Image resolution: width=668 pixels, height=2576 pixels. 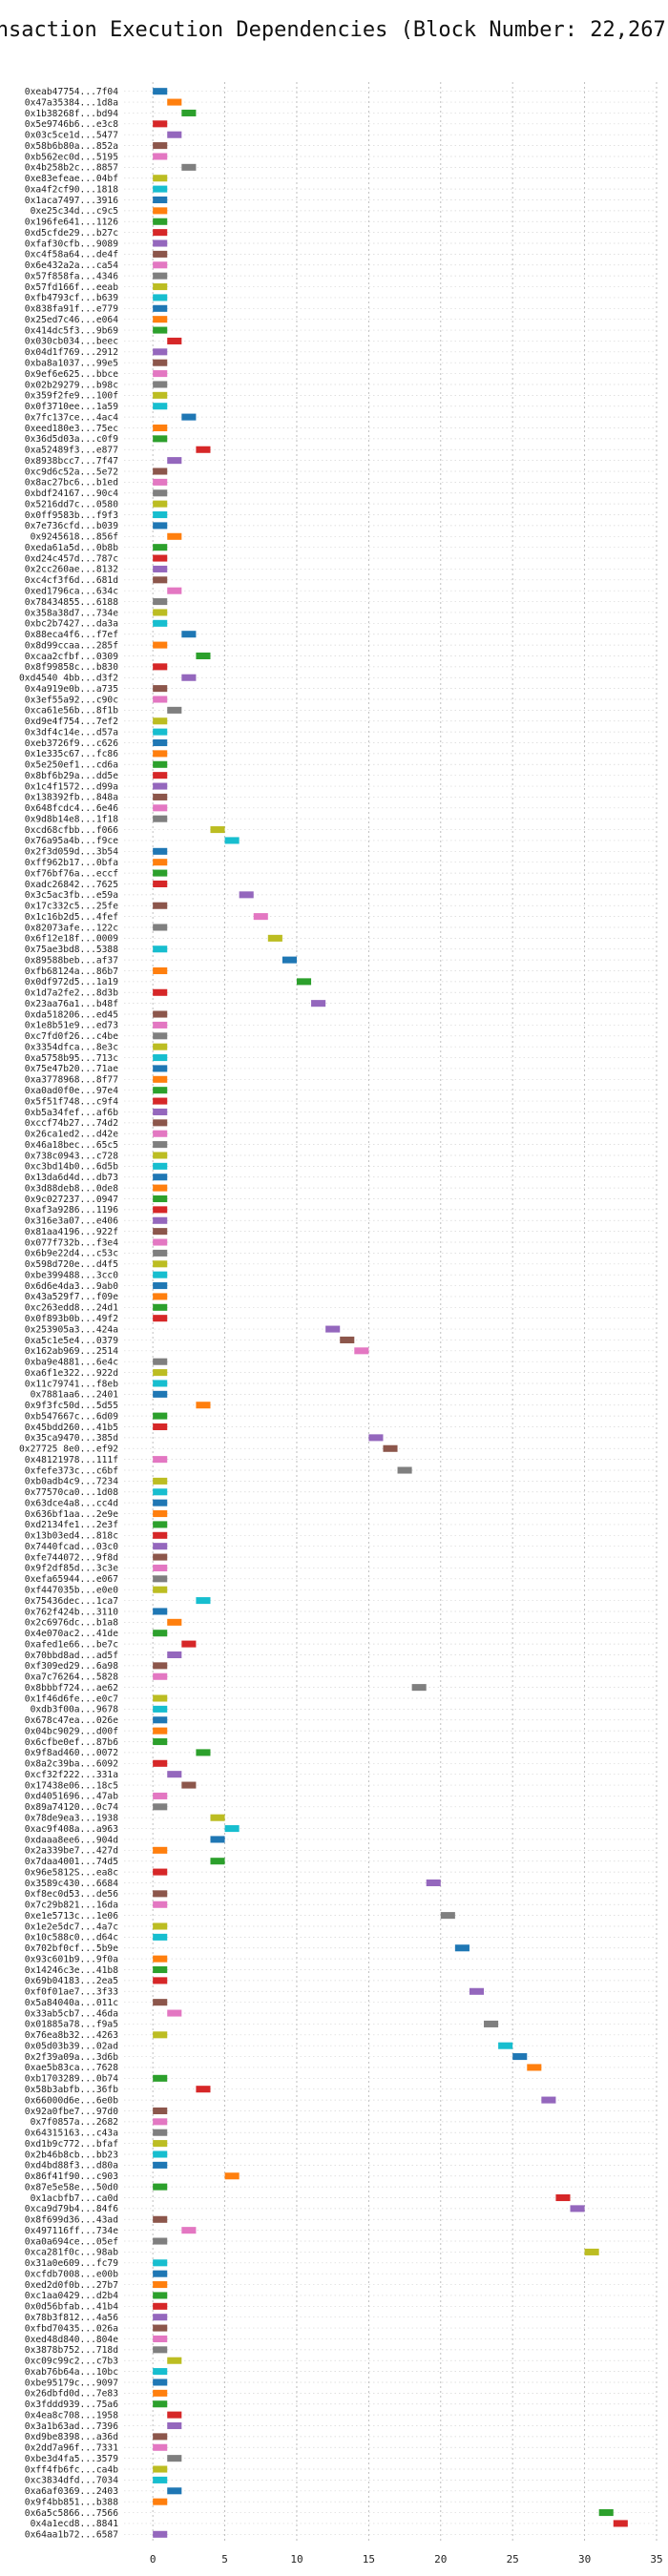 What do you see at coordinates (71, 852) in the screenshot?
I see `y-tick-label: 0x2f3d059d...3b54` at bounding box center [71, 852].